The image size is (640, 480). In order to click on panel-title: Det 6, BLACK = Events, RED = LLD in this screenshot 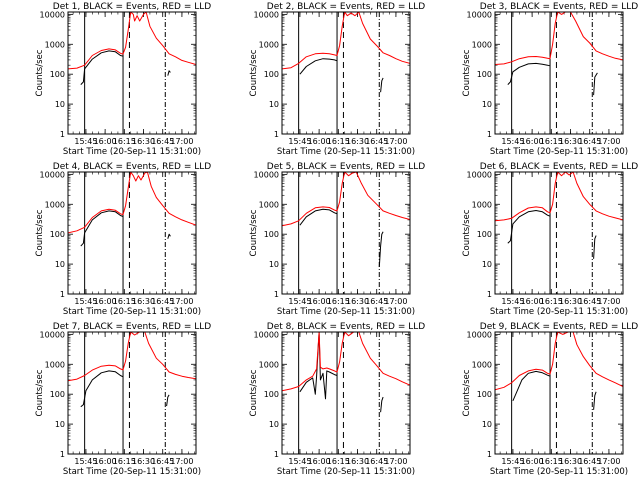, I will do `click(559, 167)`.